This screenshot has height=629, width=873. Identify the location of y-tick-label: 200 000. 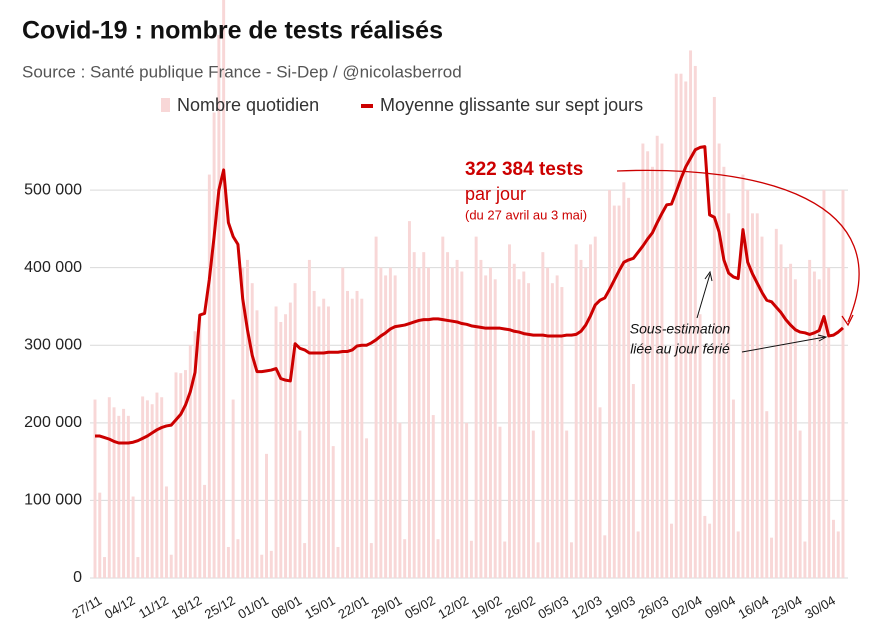
(53, 422).